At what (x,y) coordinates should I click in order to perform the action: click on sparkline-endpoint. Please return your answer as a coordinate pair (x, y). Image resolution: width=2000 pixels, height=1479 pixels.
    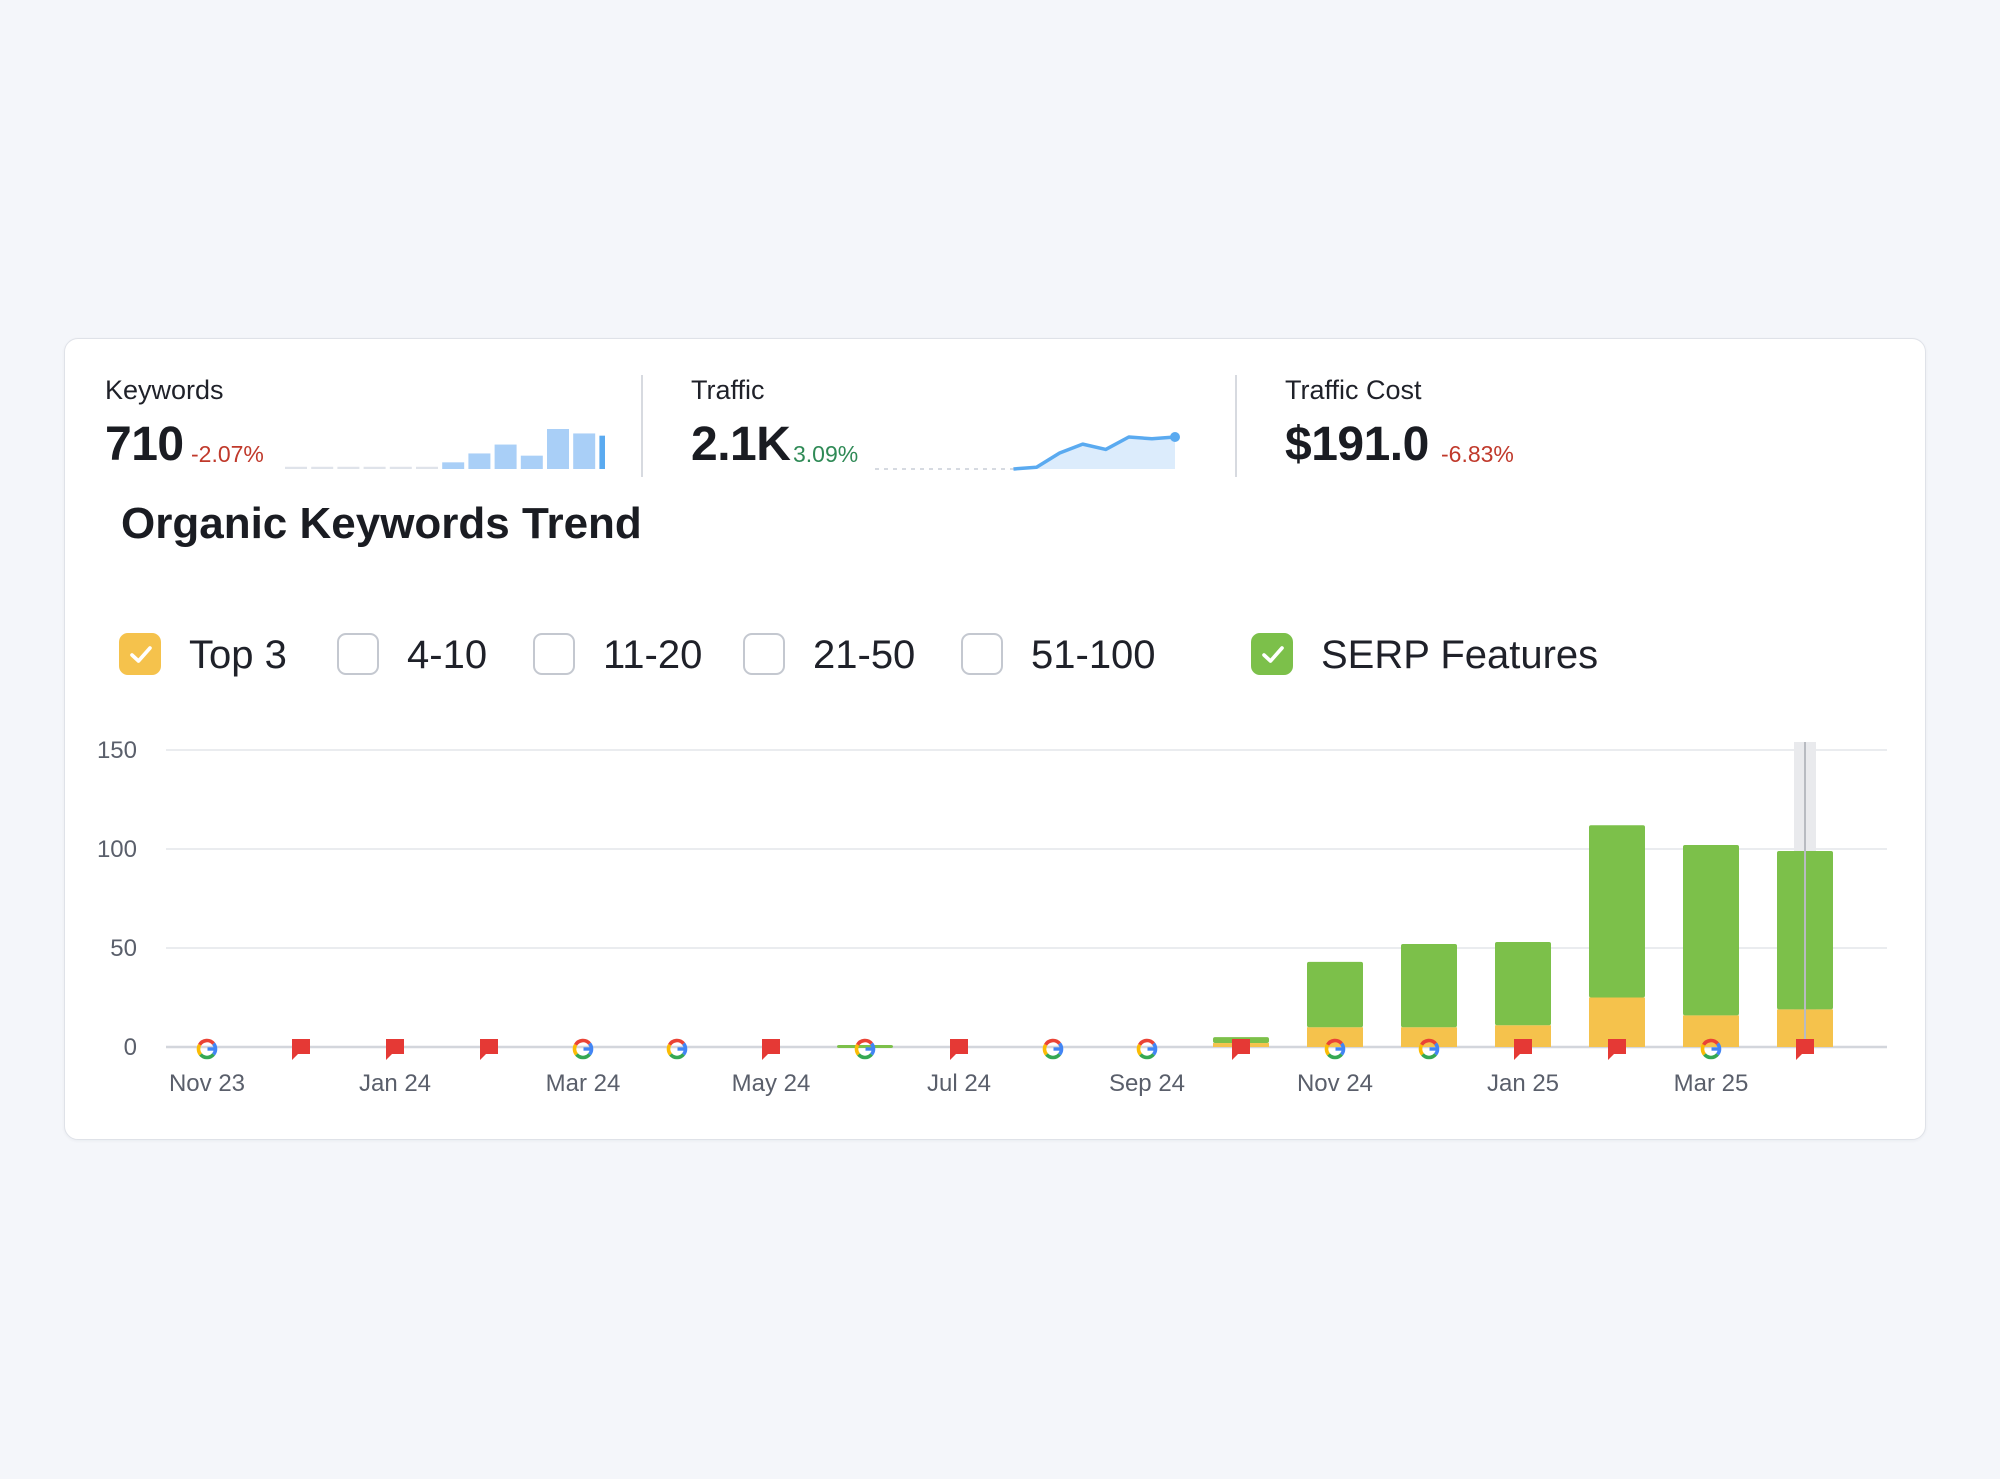
    Looking at the image, I should click on (1175, 437).